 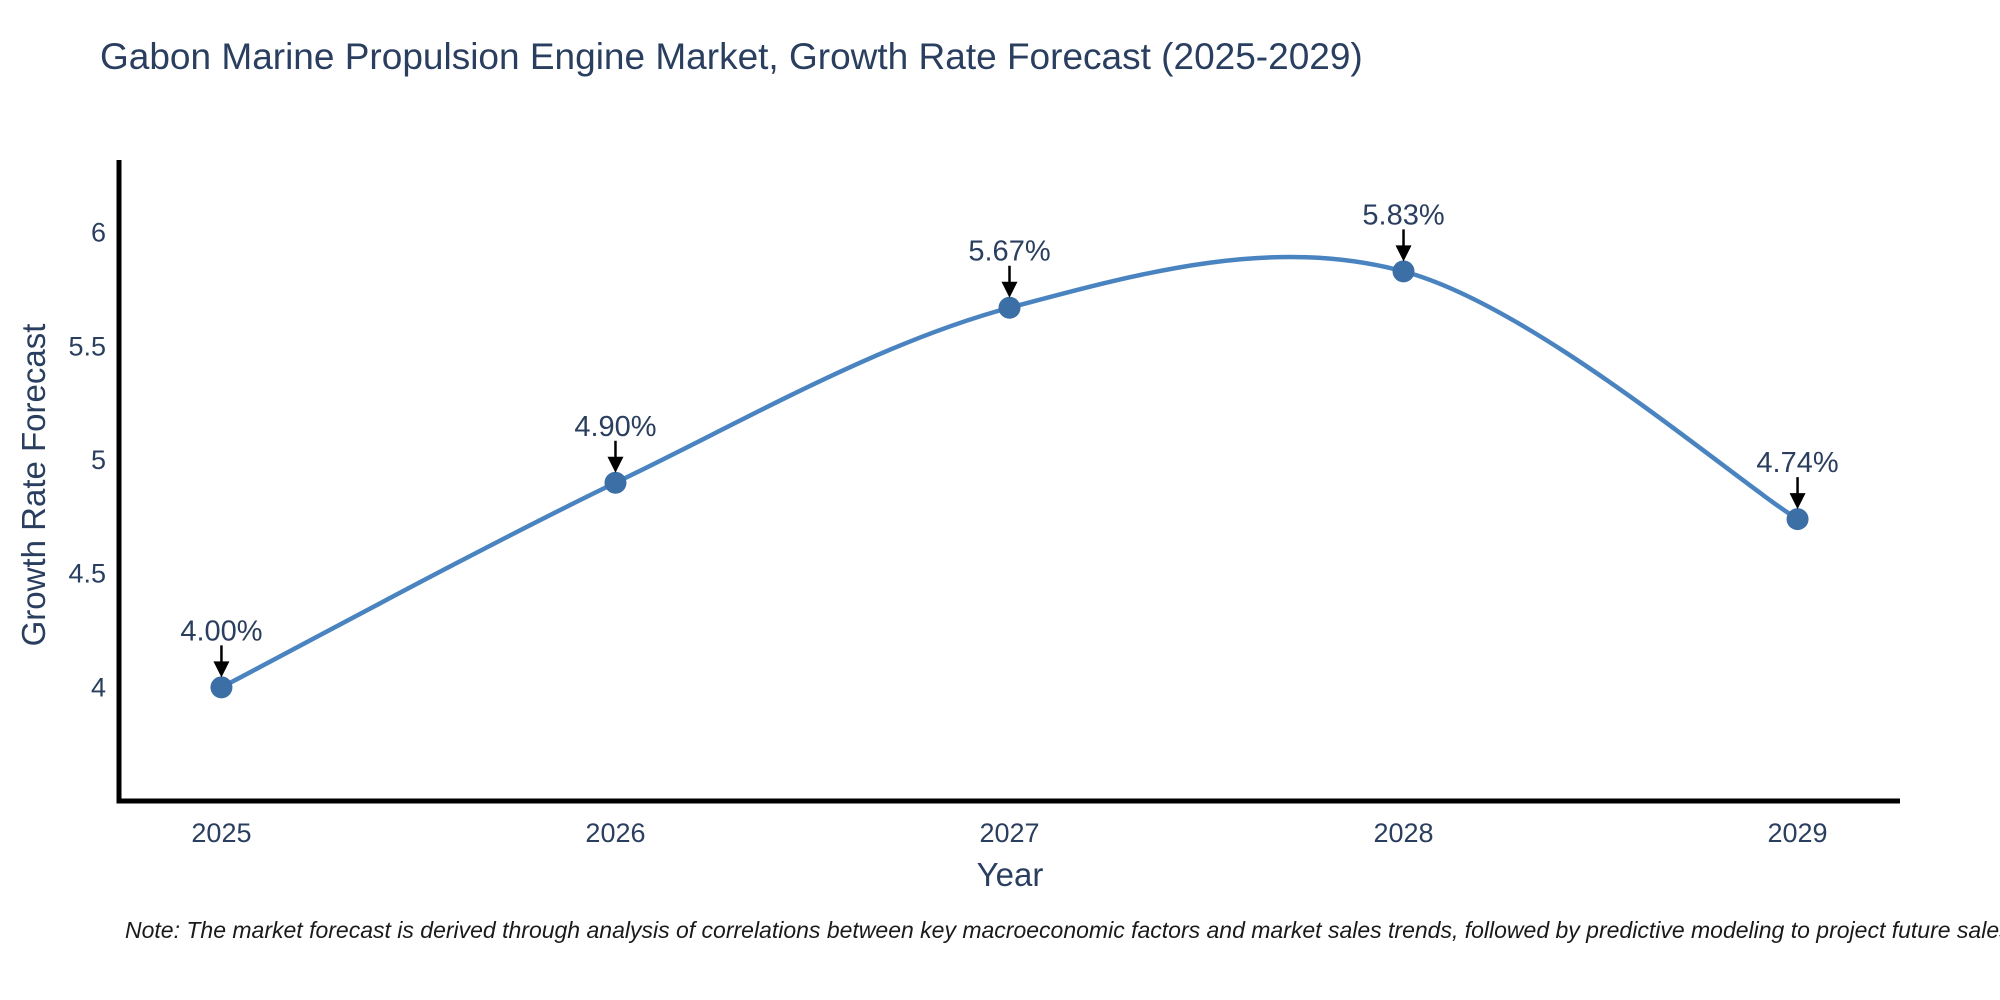 What do you see at coordinates (87, 574) in the screenshot?
I see `y-tick-label: 4.5` at bounding box center [87, 574].